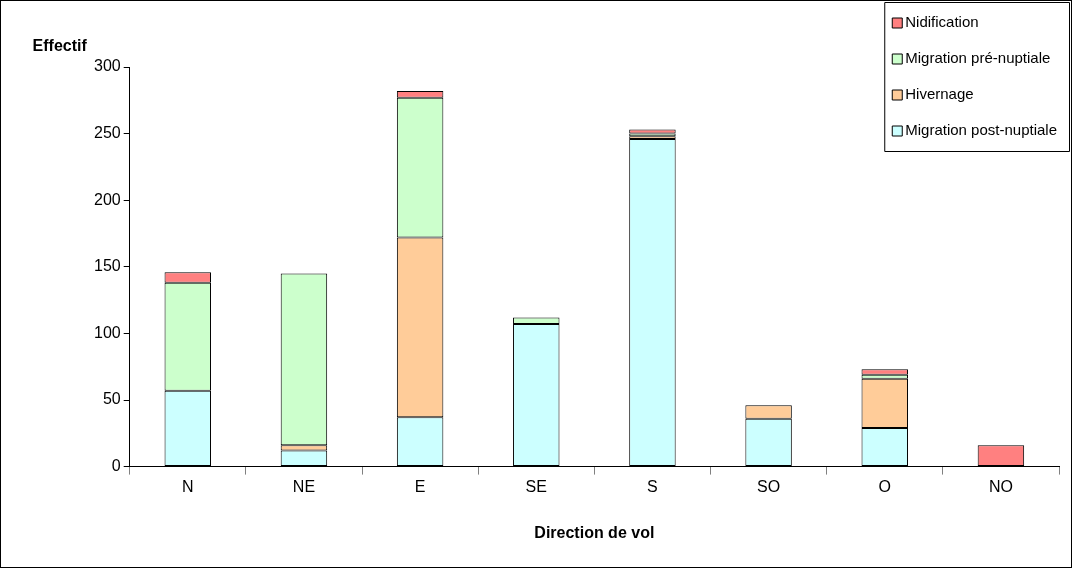  Describe the element at coordinates (188, 486) in the screenshot. I see `x-tick-label: N` at that location.